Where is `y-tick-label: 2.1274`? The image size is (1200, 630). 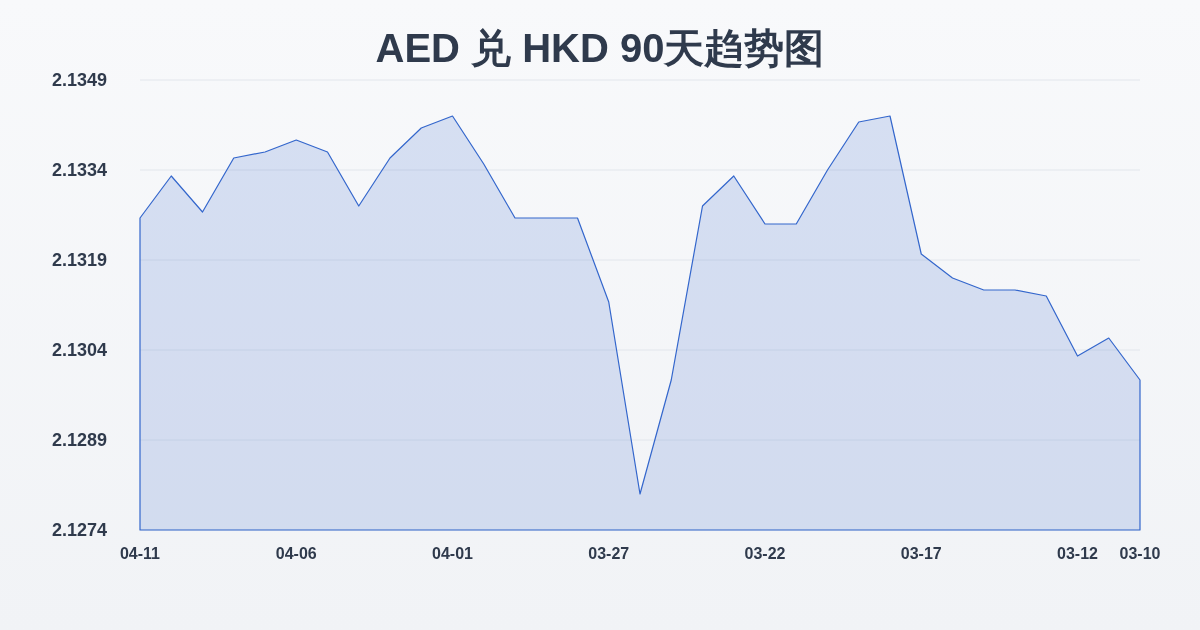
y-tick-label: 2.1274 is located at coordinates (80, 530).